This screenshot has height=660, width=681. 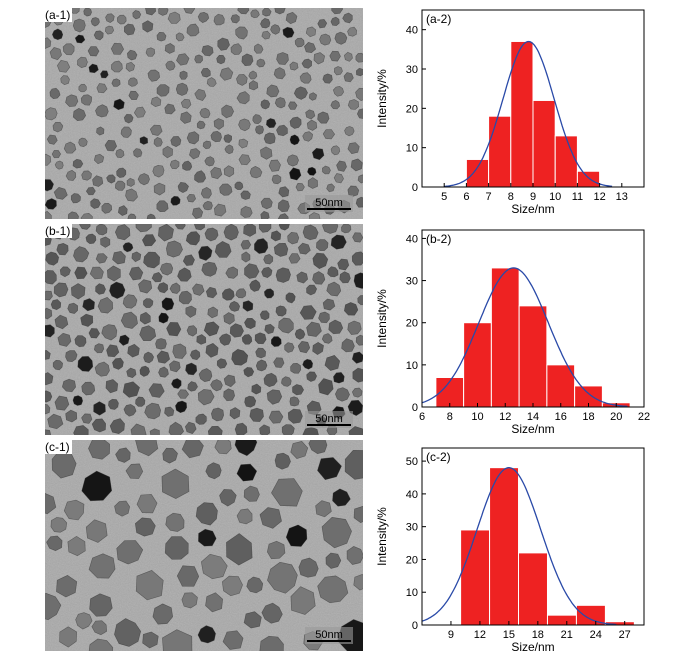 I want to click on panel-label-a1: (a-1), so click(x=58, y=15).